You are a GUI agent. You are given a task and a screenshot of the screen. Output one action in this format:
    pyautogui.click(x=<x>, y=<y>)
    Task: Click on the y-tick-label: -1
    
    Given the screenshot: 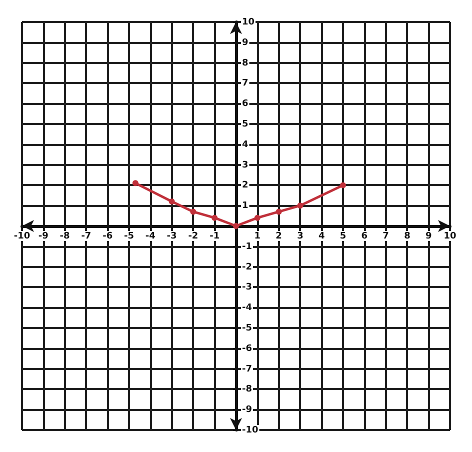 What is the action you would take?
    pyautogui.click(x=247, y=247)
    